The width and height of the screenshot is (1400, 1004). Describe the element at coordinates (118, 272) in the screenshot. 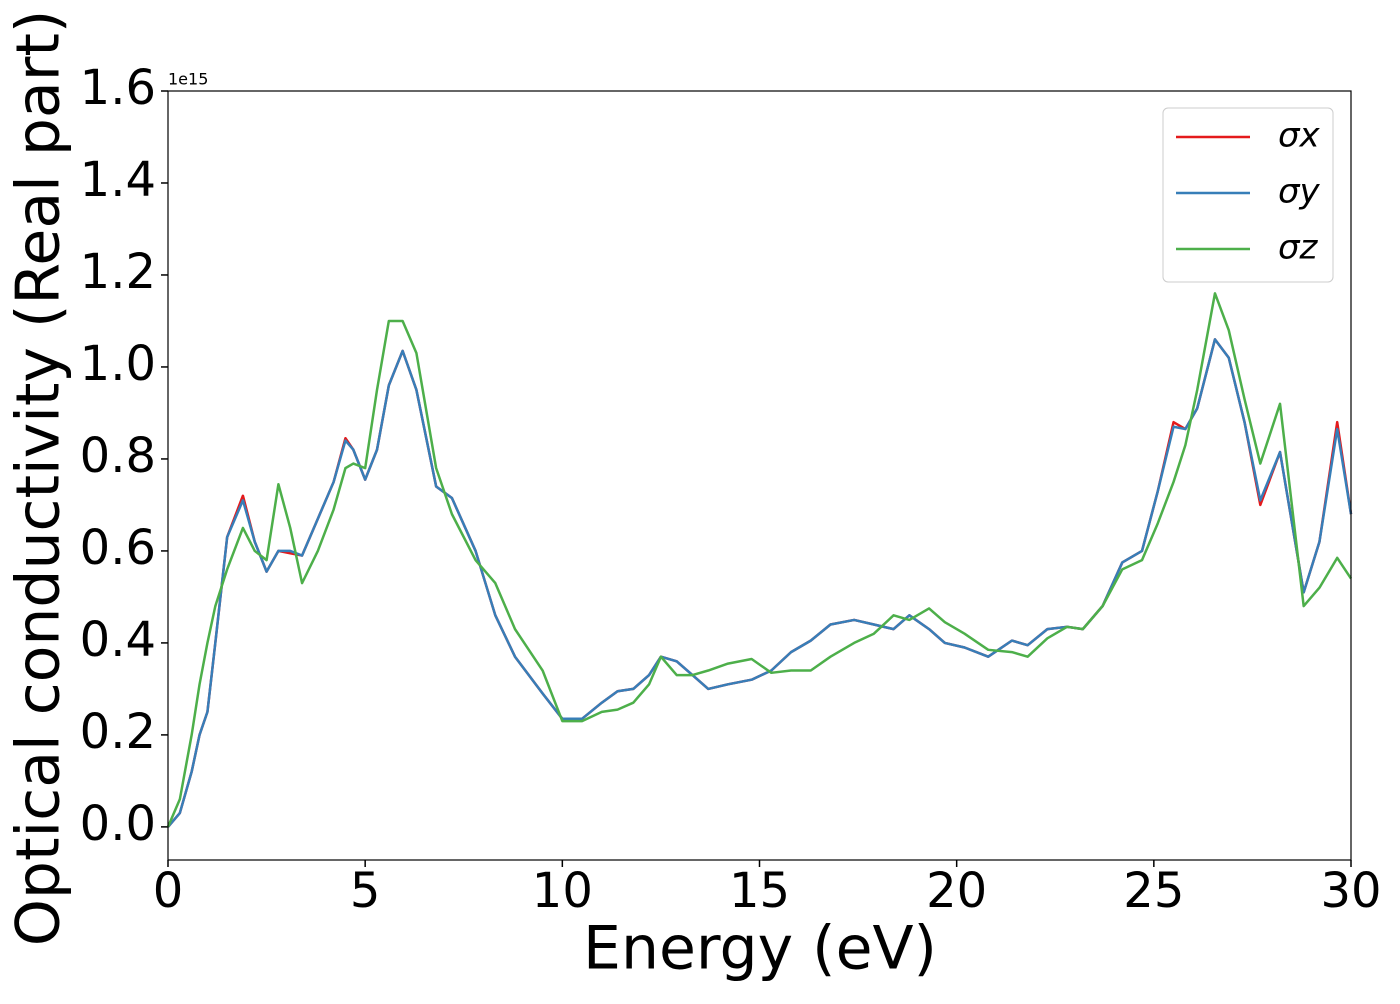

I see `y-tick-label: 1.2` at that location.